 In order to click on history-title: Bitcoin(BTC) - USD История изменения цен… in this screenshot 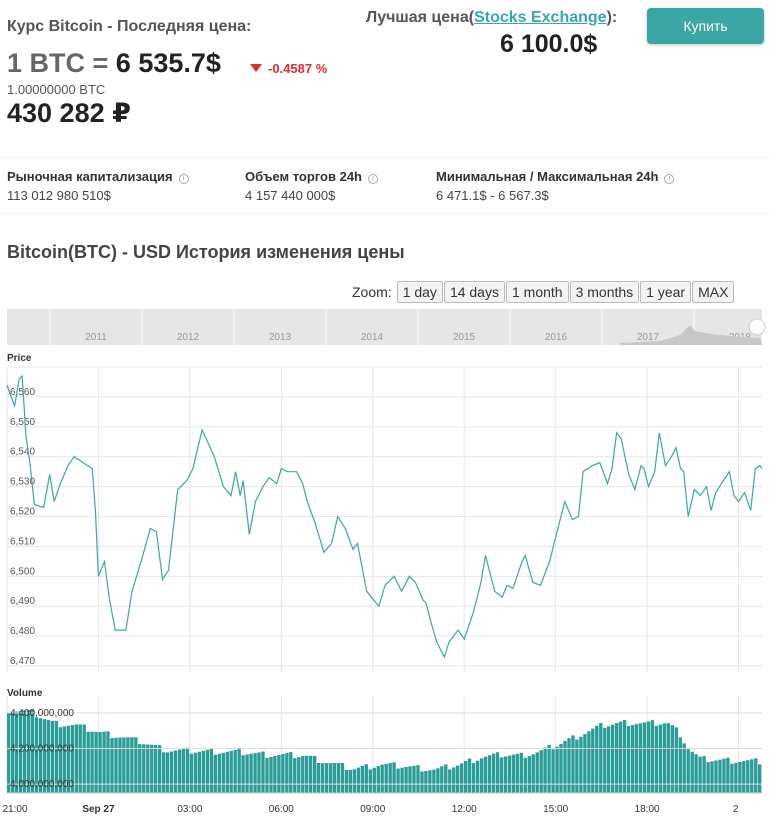, I will do `click(206, 252)`.